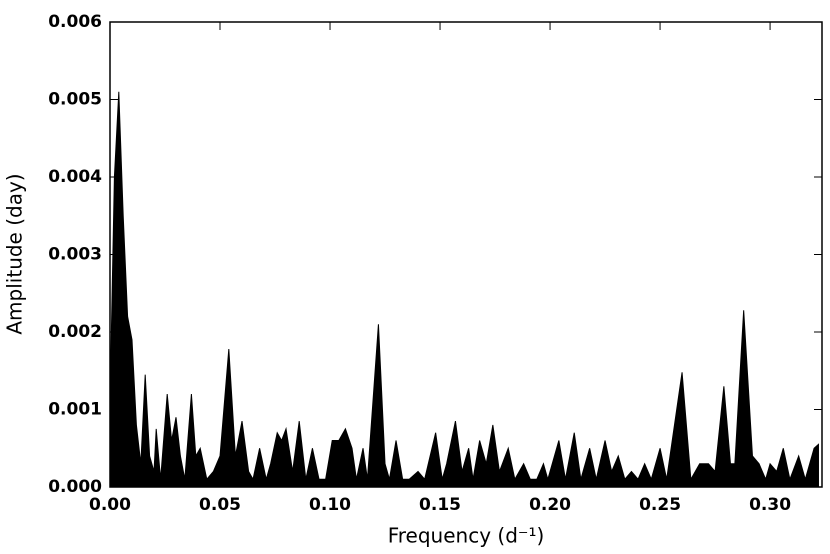 The height and width of the screenshot is (554, 830). Describe the element at coordinates (550, 505) in the screenshot. I see `x-tick-label: 0.20` at that location.